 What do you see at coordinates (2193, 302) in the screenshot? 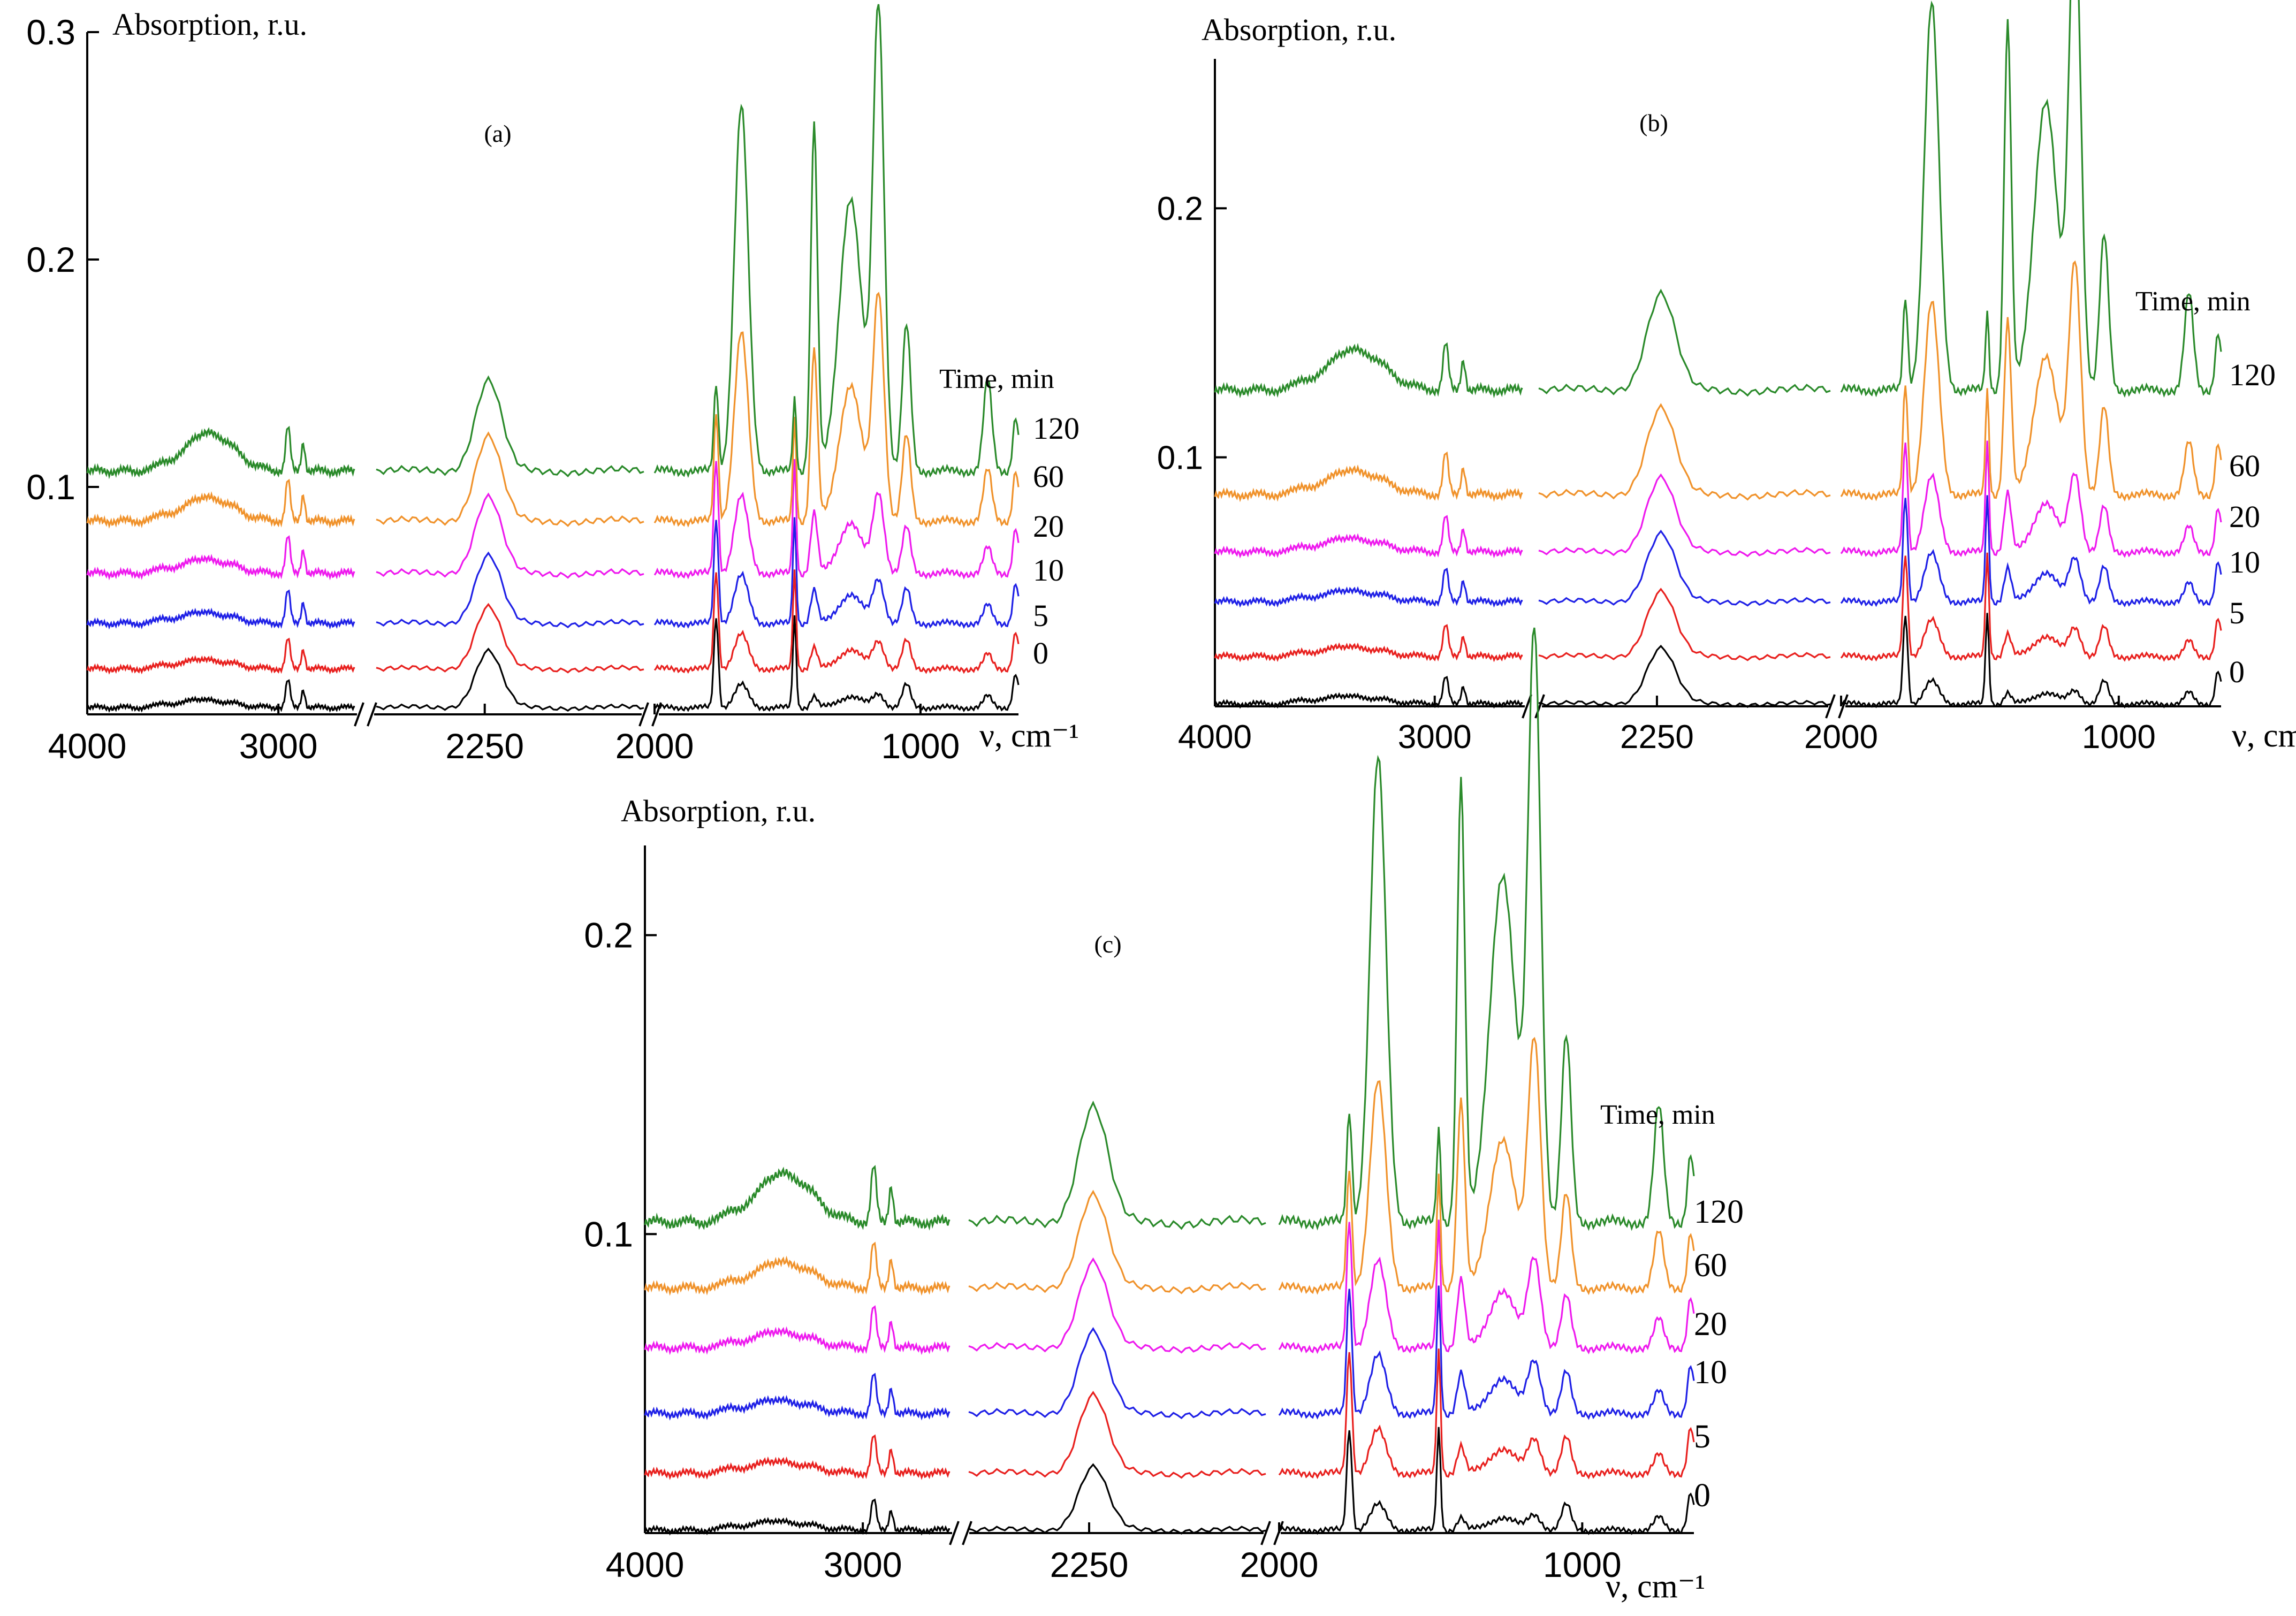
I see `legend-title: Time, min` at bounding box center [2193, 302].